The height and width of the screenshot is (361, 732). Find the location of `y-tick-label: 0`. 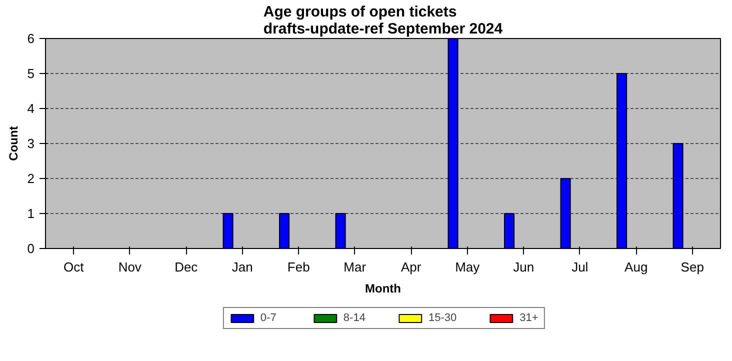

y-tick-label: 0 is located at coordinates (31, 248).